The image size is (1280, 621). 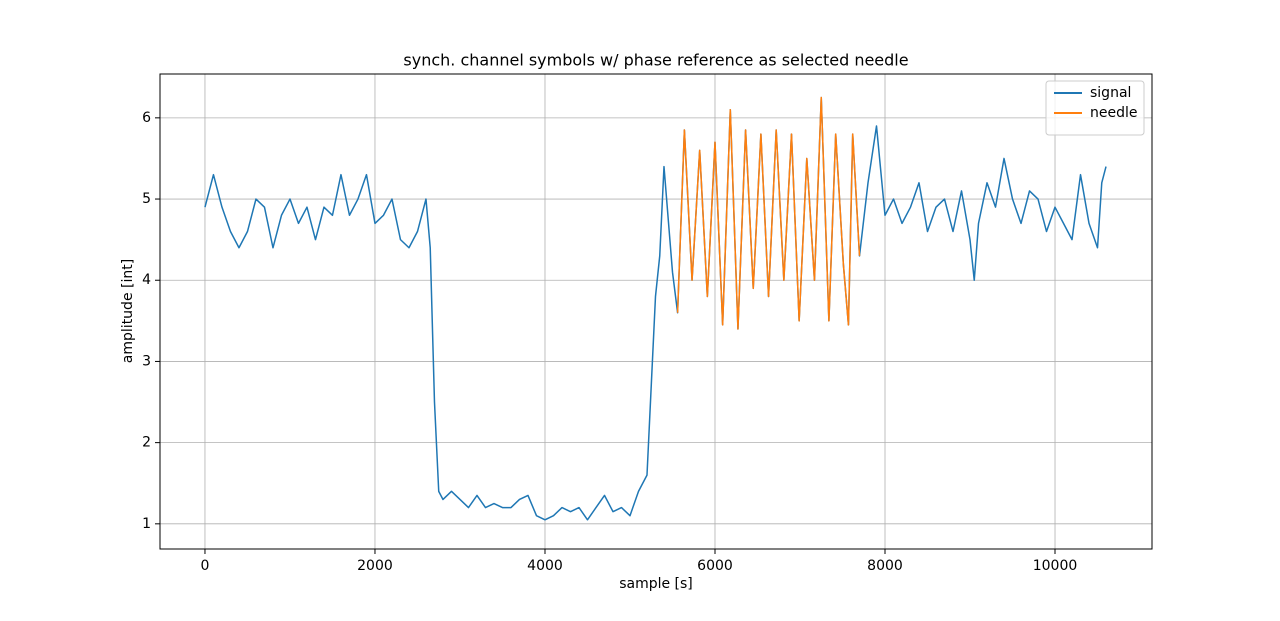 I want to click on y-axis-label: amplitude [int], so click(x=128, y=311).